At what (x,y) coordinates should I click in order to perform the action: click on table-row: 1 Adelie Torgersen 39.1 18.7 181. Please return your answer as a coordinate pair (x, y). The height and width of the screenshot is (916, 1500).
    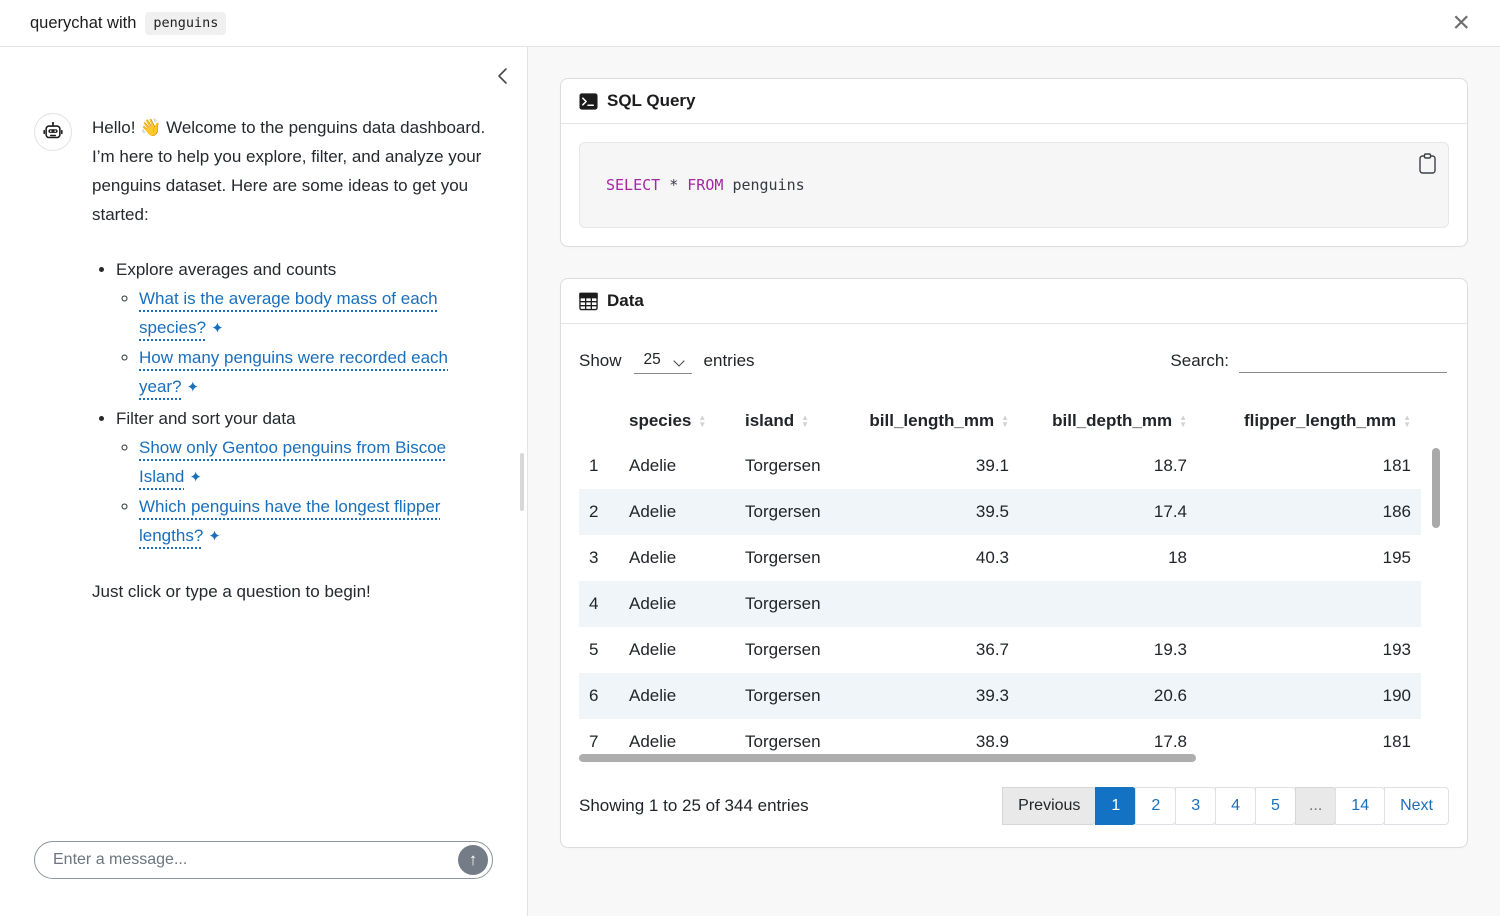
    Looking at the image, I should click on (1000, 466).